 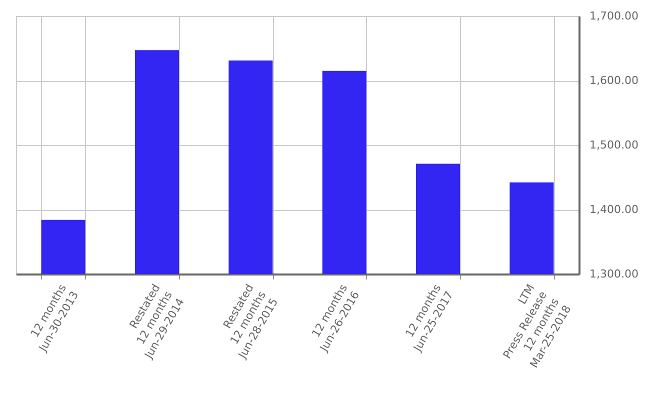 What do you see at coordinates (614, 16) in the screenshot?
I see `y-tick-label: 1,700.00` at bounding box center [614, 16].